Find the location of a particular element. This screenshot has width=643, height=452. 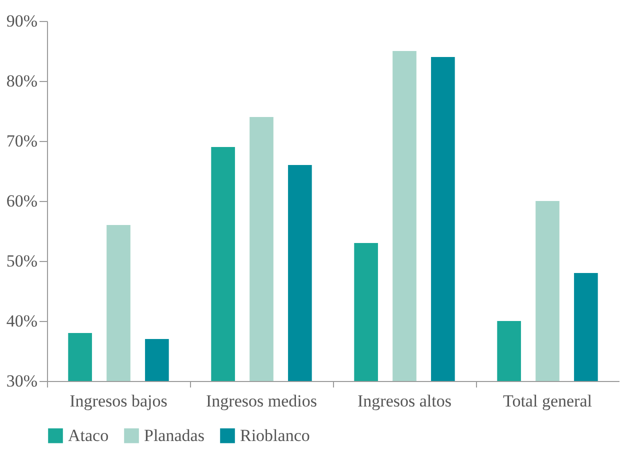

x-tick-label: Total general is located at coordinates (547, 401).